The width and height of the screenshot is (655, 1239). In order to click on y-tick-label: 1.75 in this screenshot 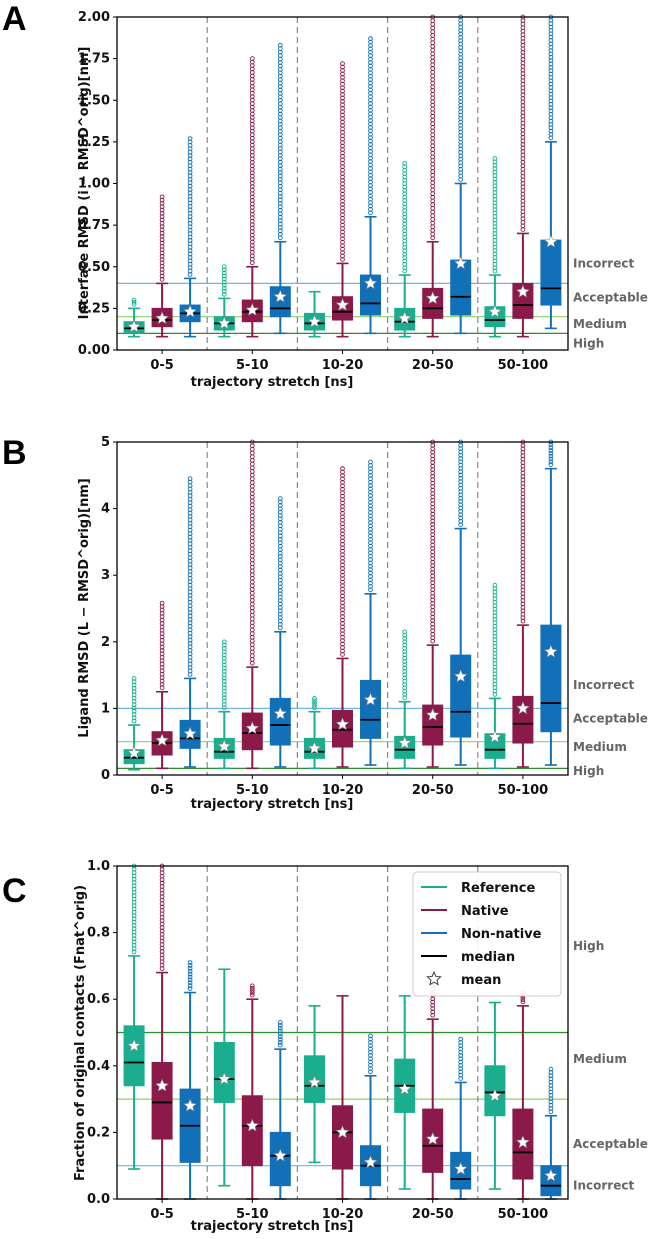, I will do `click(94, 59)`.